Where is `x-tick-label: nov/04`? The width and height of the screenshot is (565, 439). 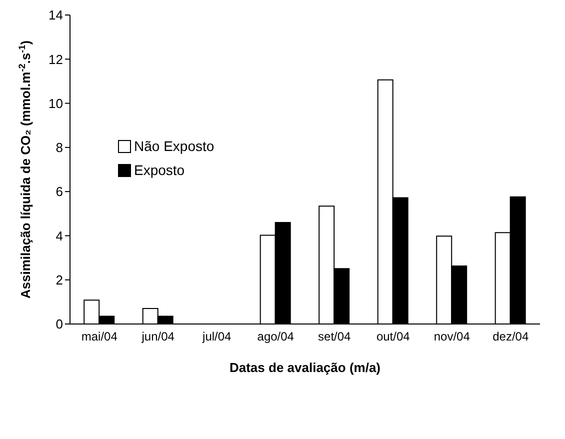
x-tick-label: nov/04 is located at coordinates (452, 337).